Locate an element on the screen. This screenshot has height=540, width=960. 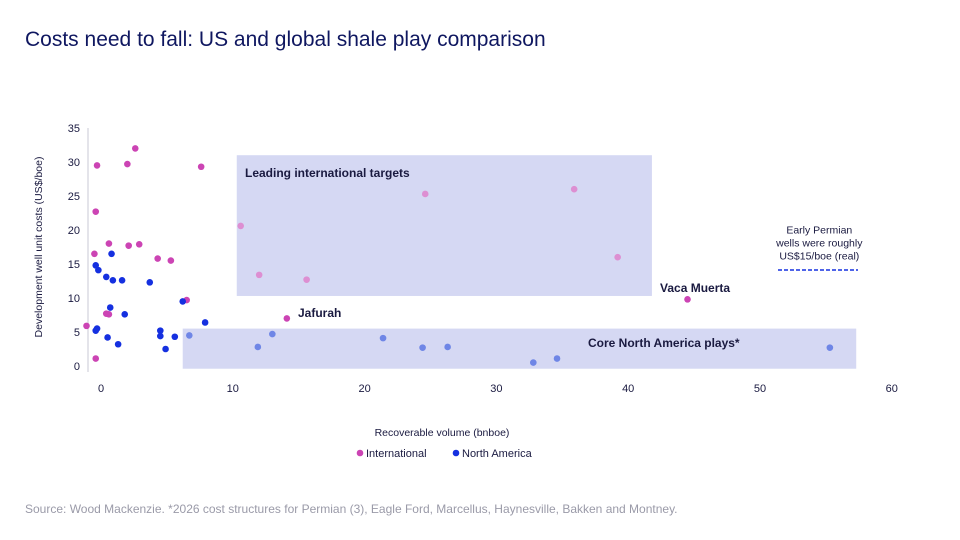
x-tick-label: 40 is located at coordinates (628, 389).